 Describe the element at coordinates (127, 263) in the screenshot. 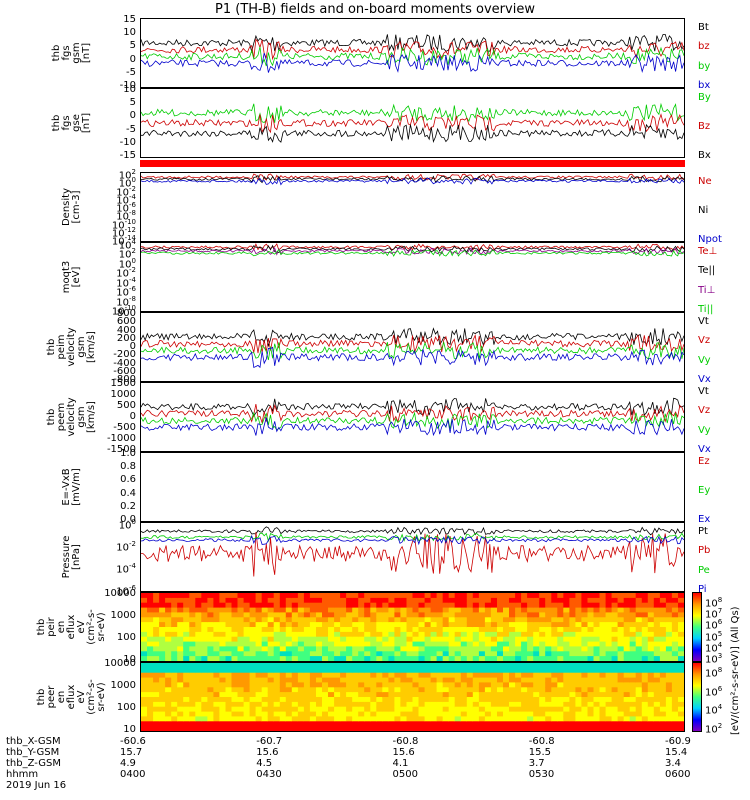

I see `ytick-label: 100` at that location.